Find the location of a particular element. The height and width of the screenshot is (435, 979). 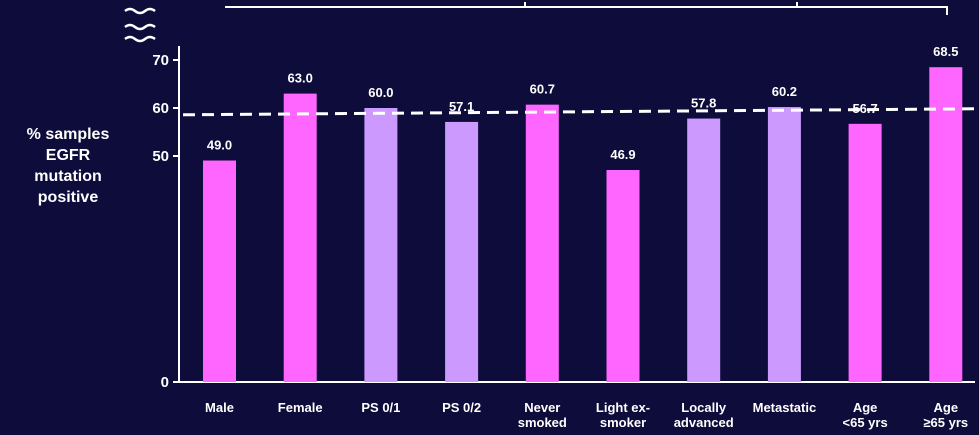

category-label-5-line-2: smoked is located at coordinates (542, 422).